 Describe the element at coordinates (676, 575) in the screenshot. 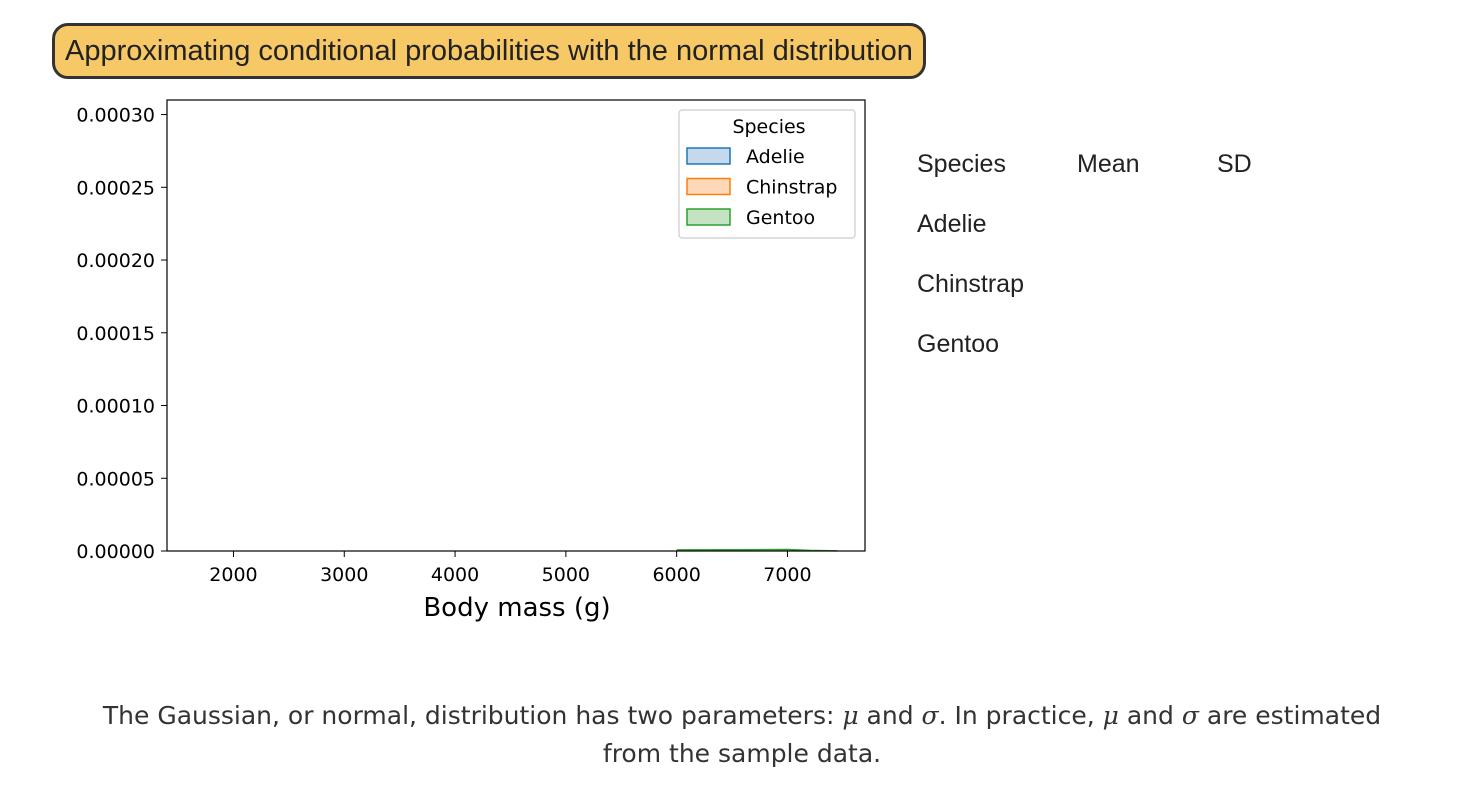

I see `x-tick-label: 6000` at that location.